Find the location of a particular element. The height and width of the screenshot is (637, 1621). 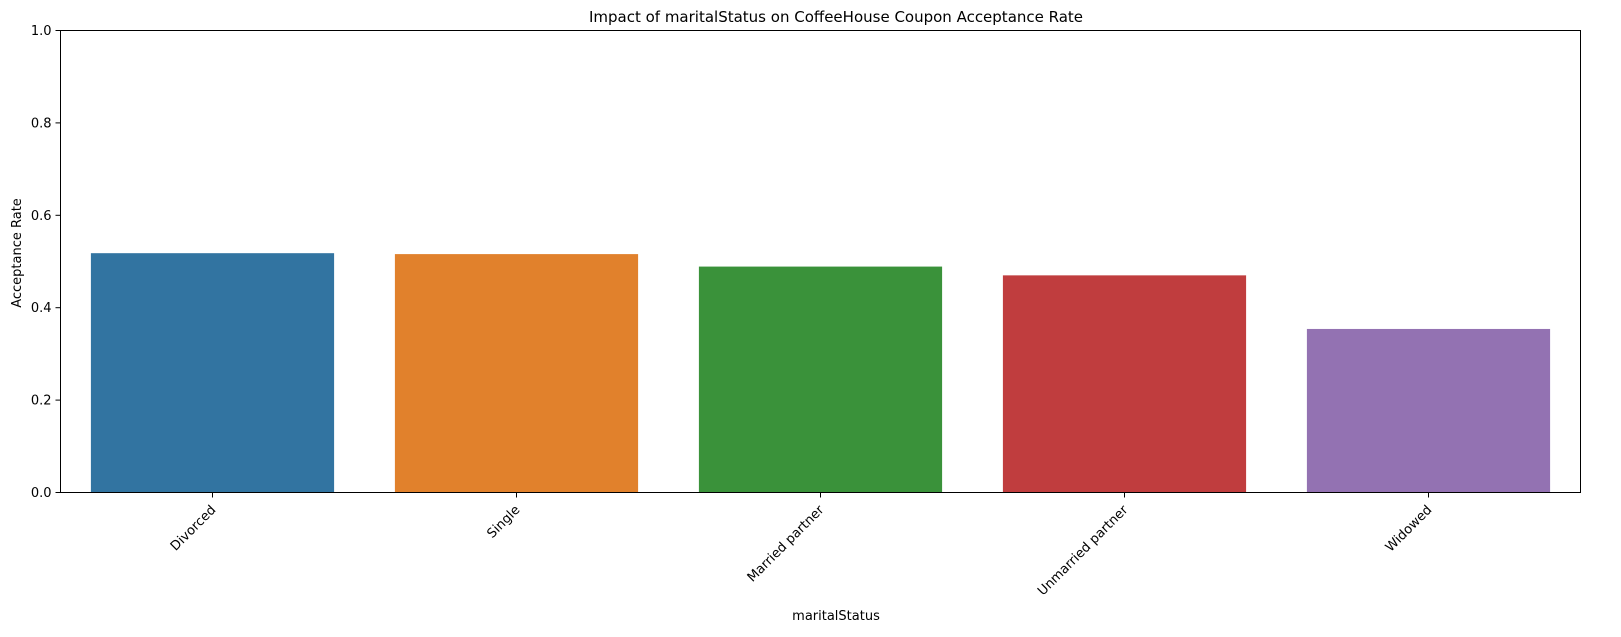

y-tick-label: 0.6 is located at coordinates (41, 216).